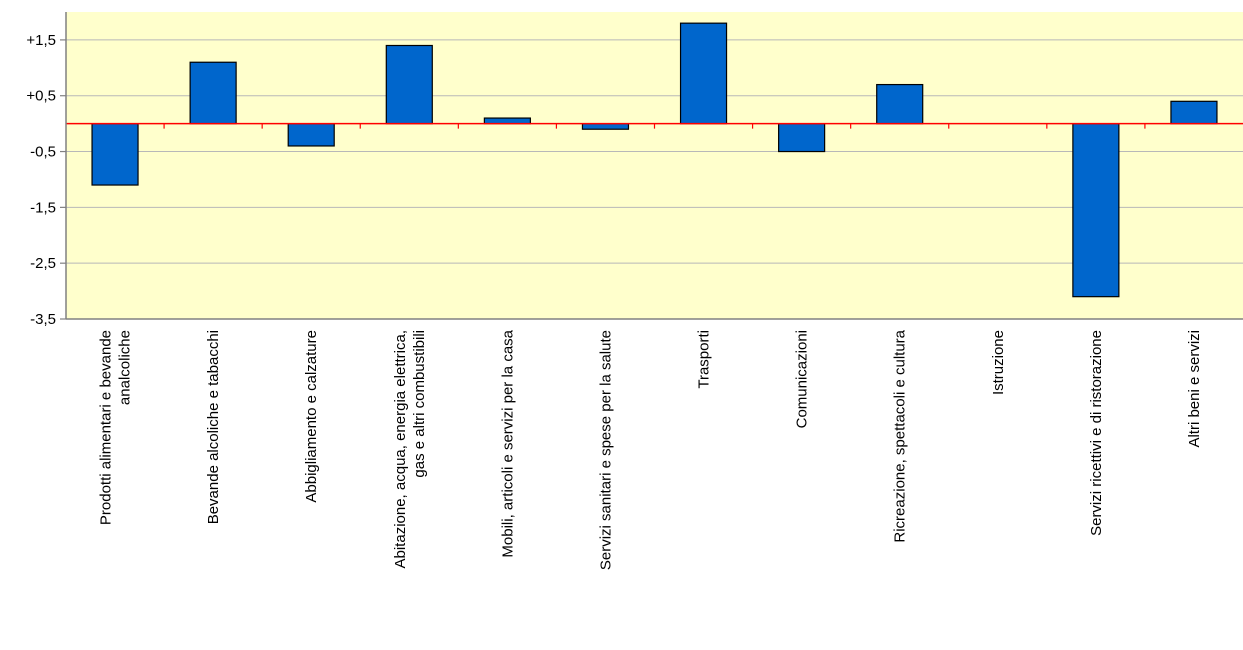 The height and width of the screenshot is (650, 1243). I want to click on category-label: Ricreazione, spettacoli e cultura, so click(900, 435).